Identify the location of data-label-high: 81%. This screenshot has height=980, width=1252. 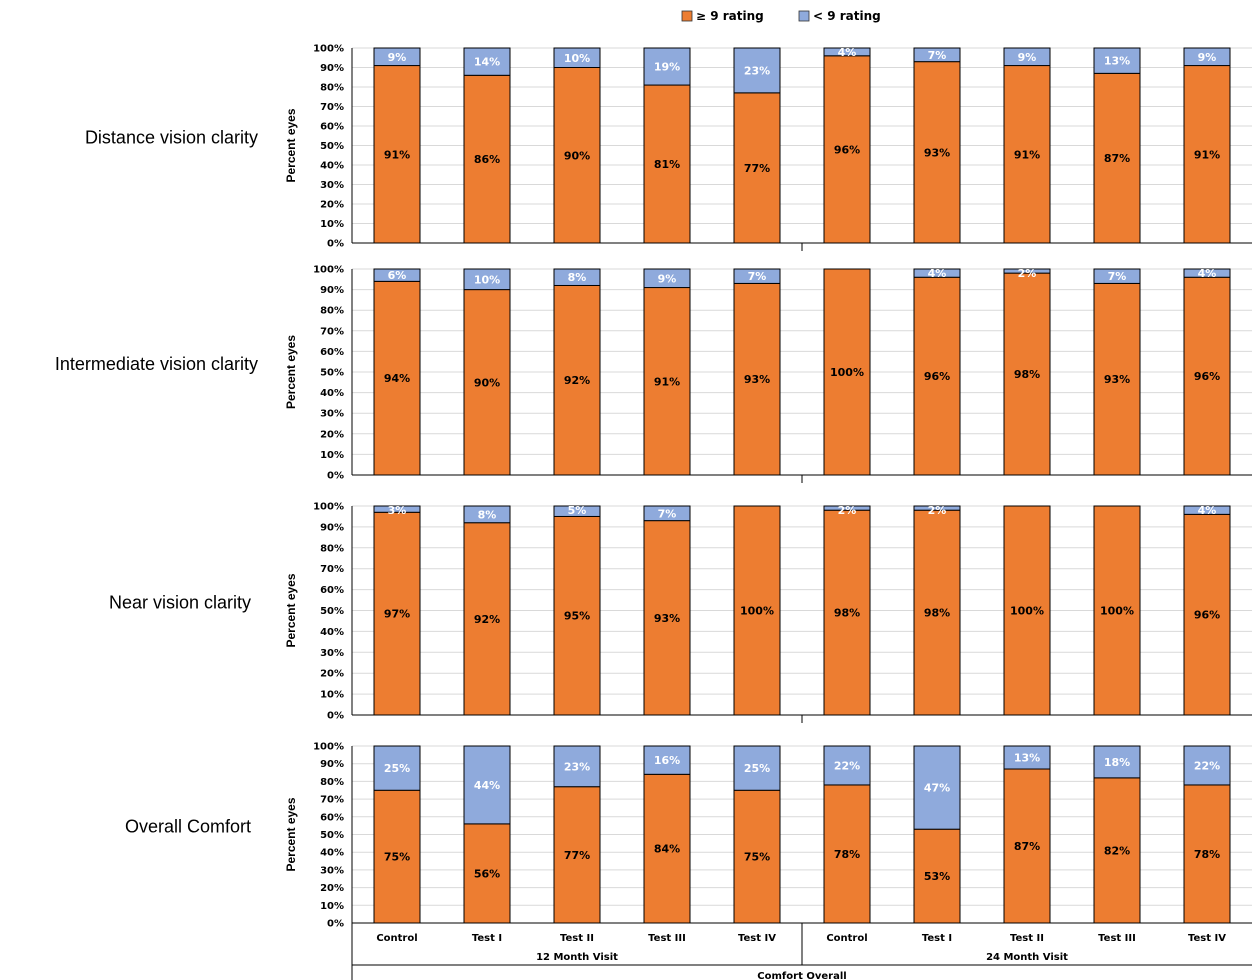
(667, 164).